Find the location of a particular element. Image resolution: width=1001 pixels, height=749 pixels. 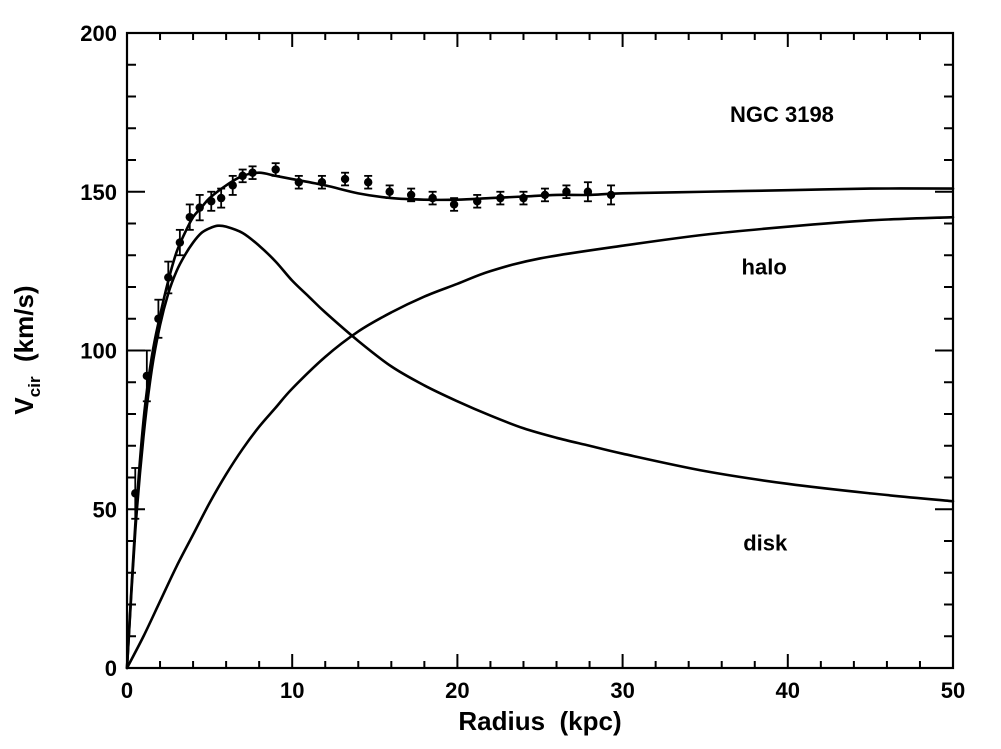

y-tick-label: 150 is located at coordinates (98, 192).